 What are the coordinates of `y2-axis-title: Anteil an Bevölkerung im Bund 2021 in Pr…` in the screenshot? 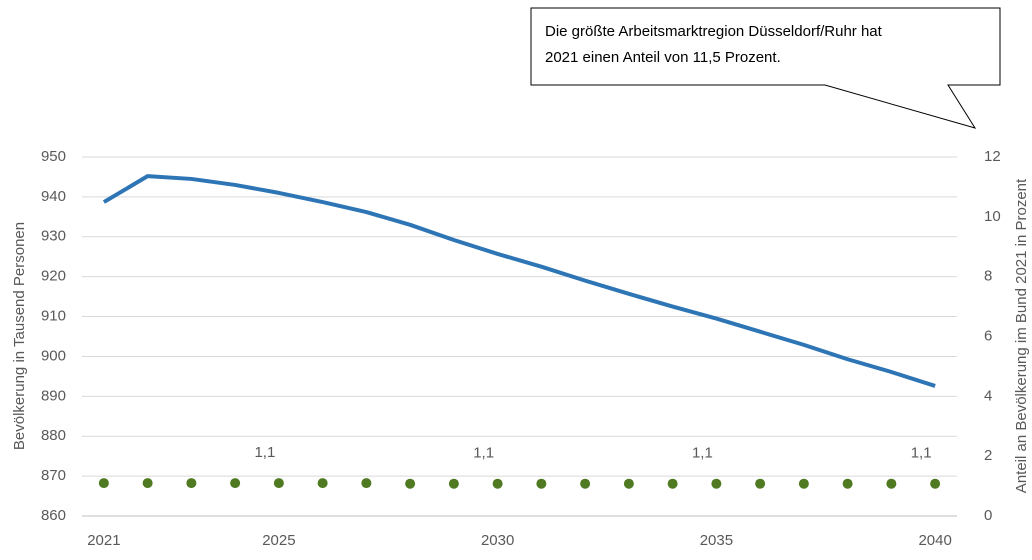 It's located at (1021, 335).